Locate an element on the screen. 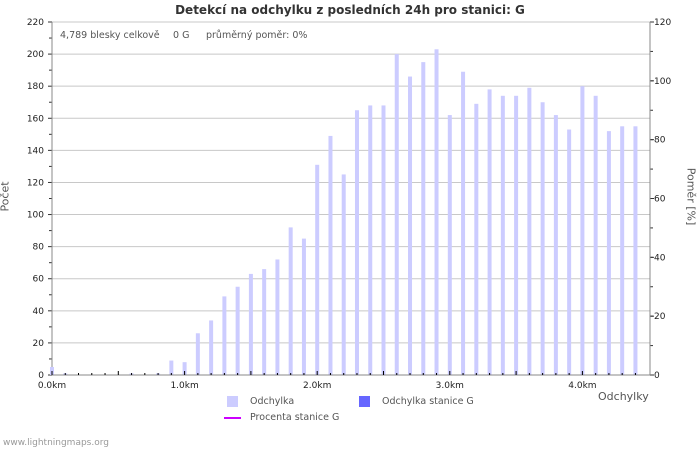 The width and height of the screenshot is (700, 450). y-axis-label: Počet is located at coordinates (6, 196).